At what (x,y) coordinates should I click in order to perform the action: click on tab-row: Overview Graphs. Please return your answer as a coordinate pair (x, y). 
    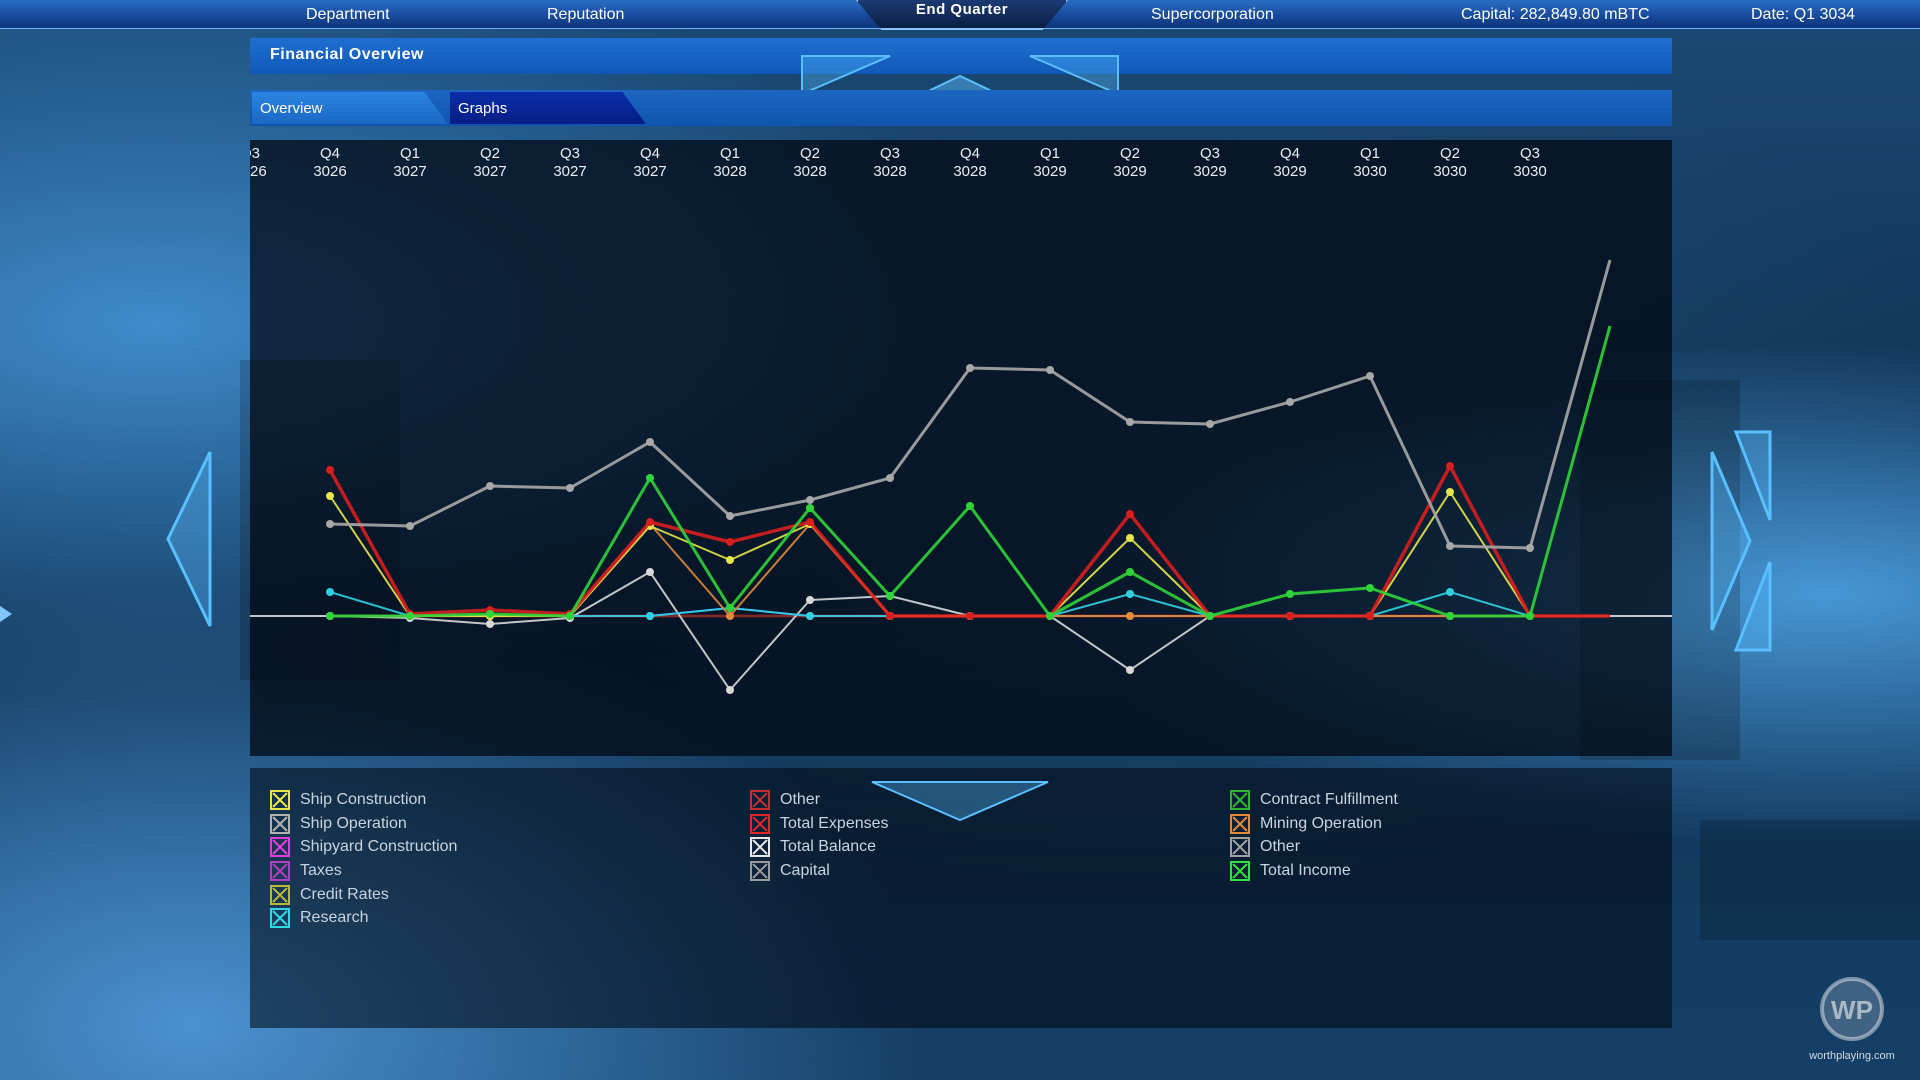
    Looking at the image, I should click on (961, 108).